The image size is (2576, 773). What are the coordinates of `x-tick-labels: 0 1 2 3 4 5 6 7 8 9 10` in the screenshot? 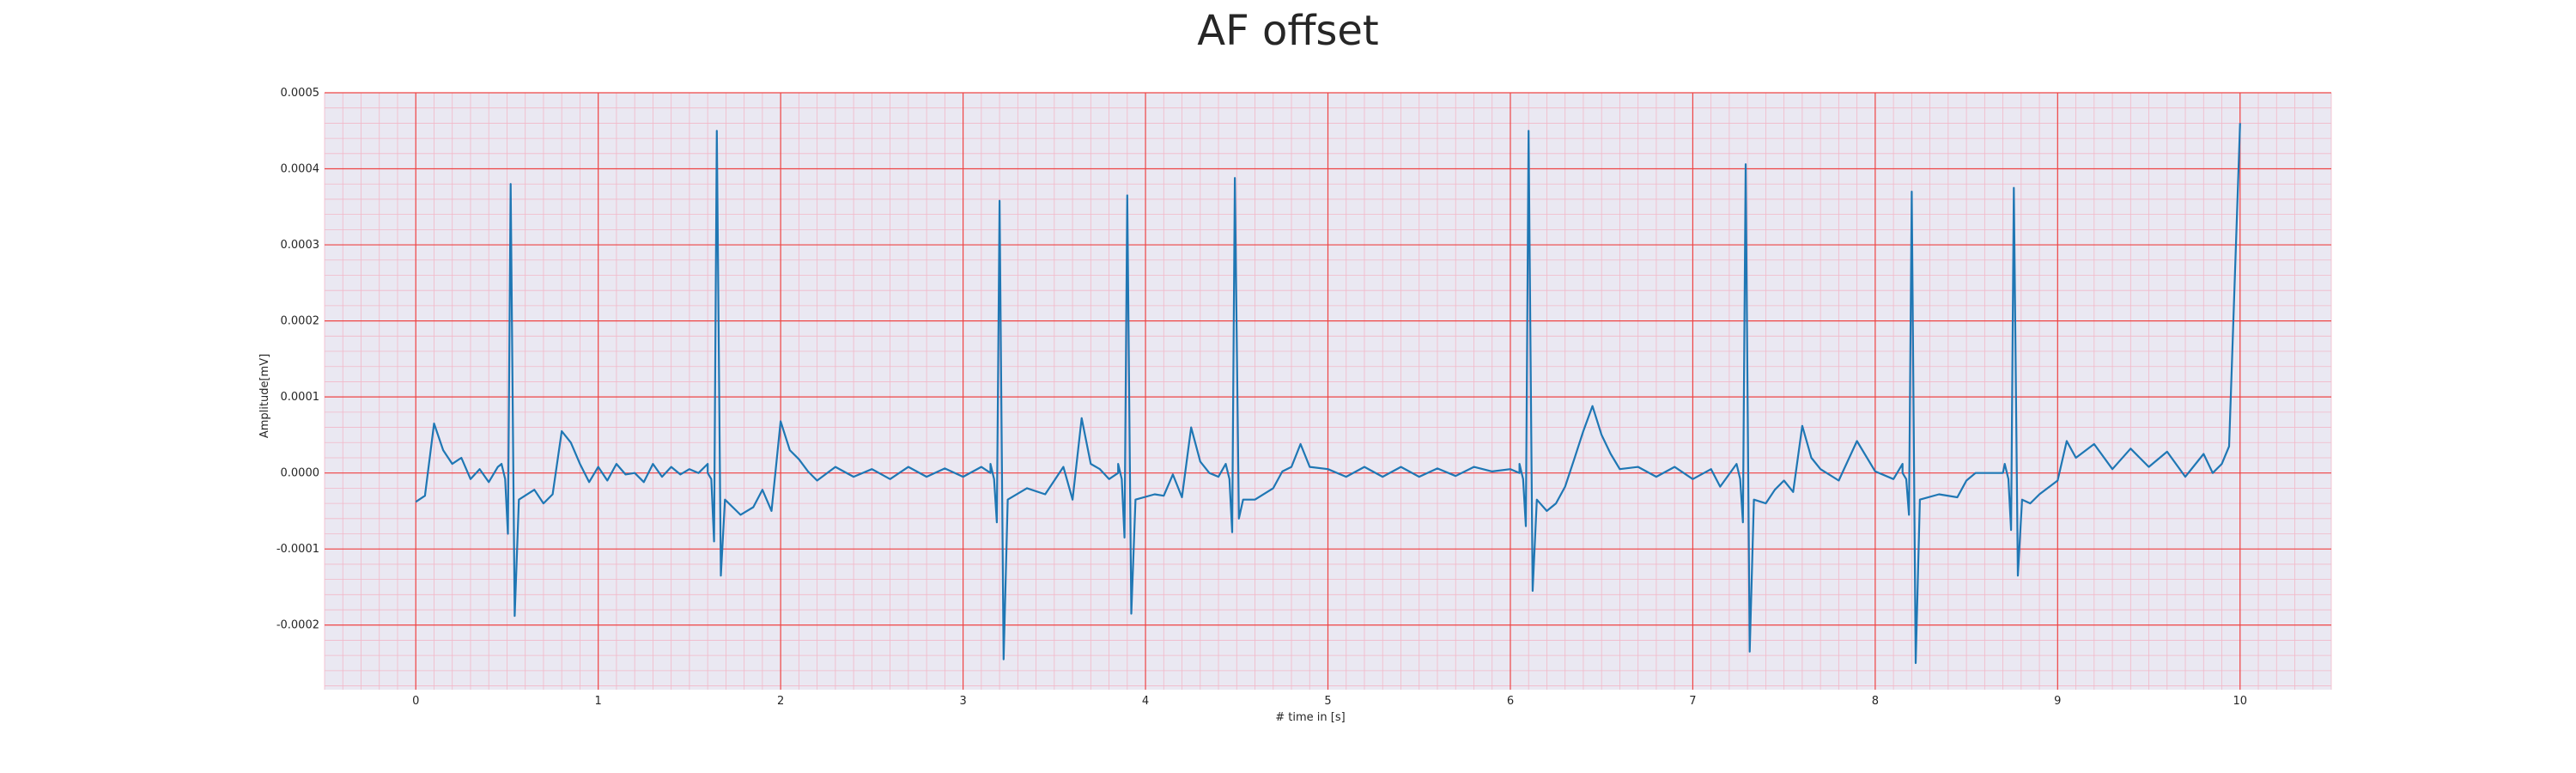 It's located at (1330, 701).